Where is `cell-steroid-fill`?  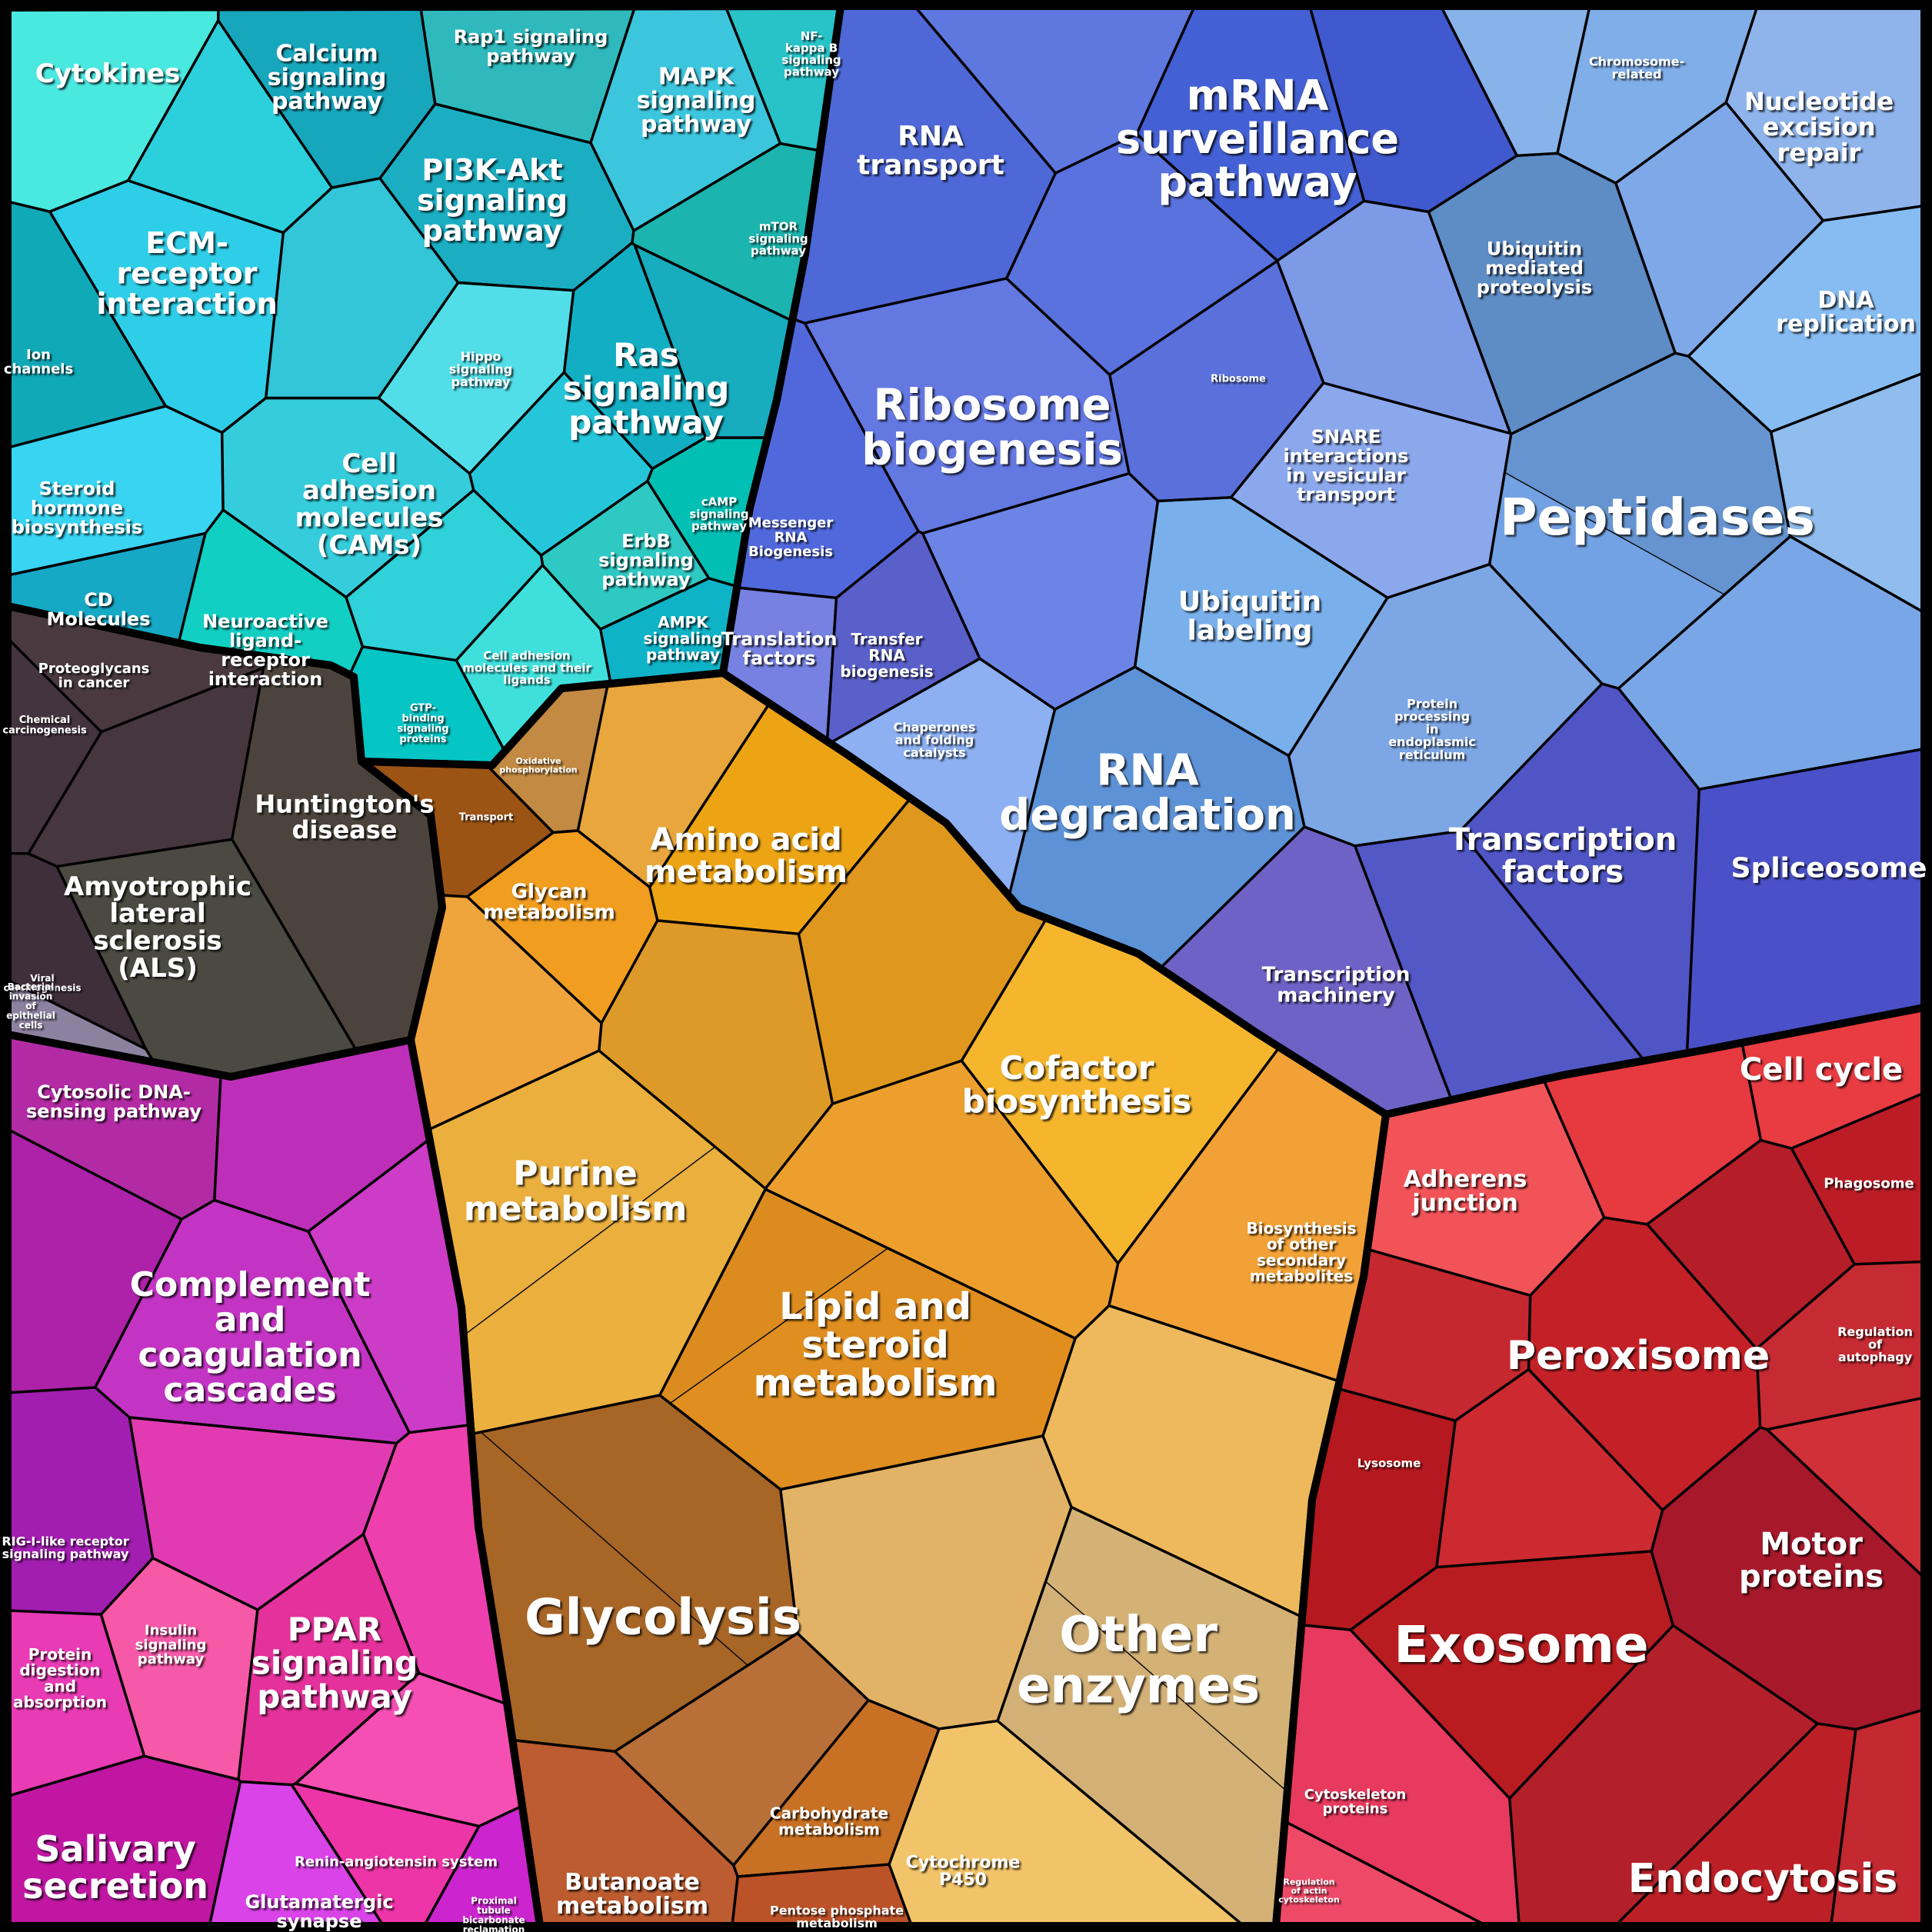 cell-steroid-fill is located at coordinates (116, 491).